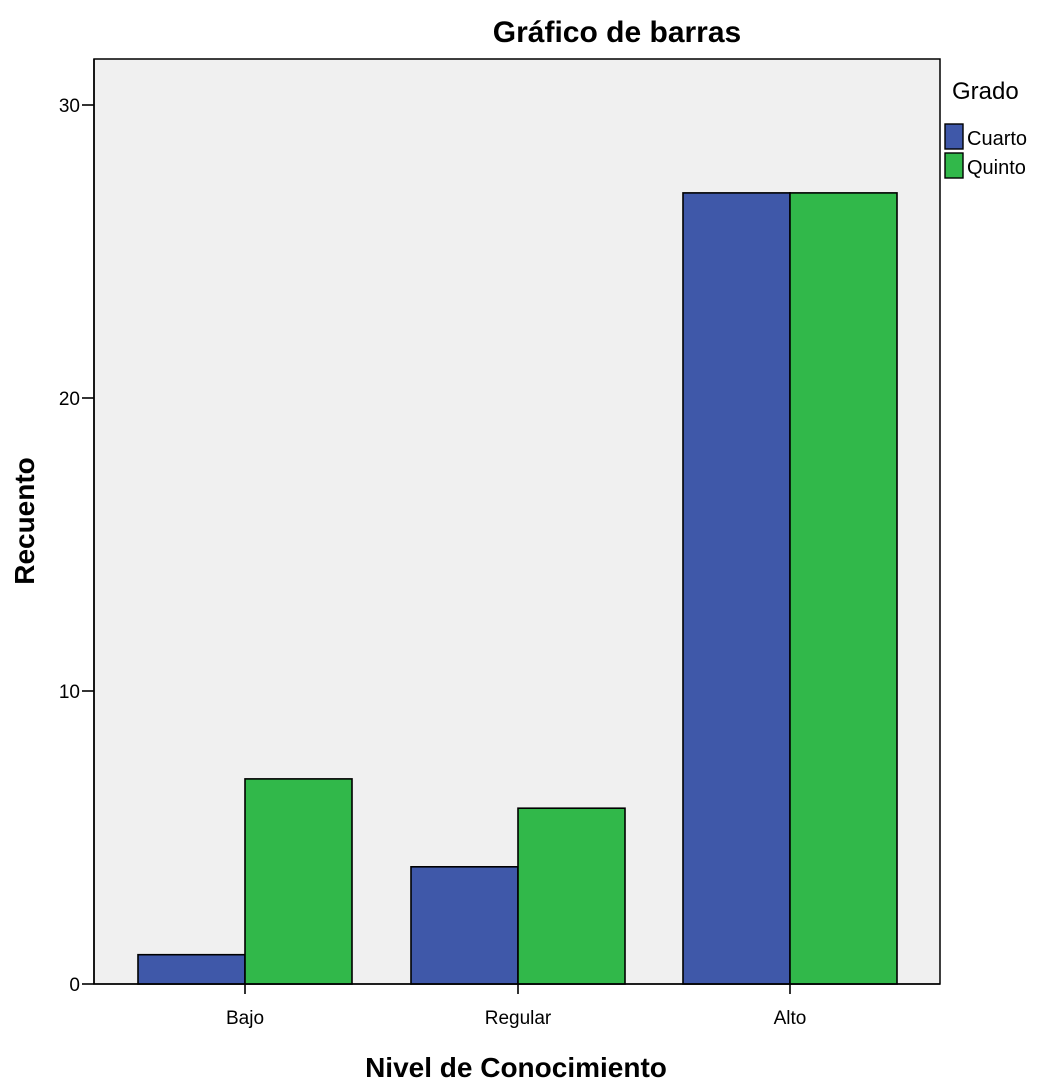 The height and width of the screenshot is (1083, 1040). What do you see at coordinates (954, 165) in the screenshot?
I see `legend-swatch-quinto` at bounding box center [954, 165].